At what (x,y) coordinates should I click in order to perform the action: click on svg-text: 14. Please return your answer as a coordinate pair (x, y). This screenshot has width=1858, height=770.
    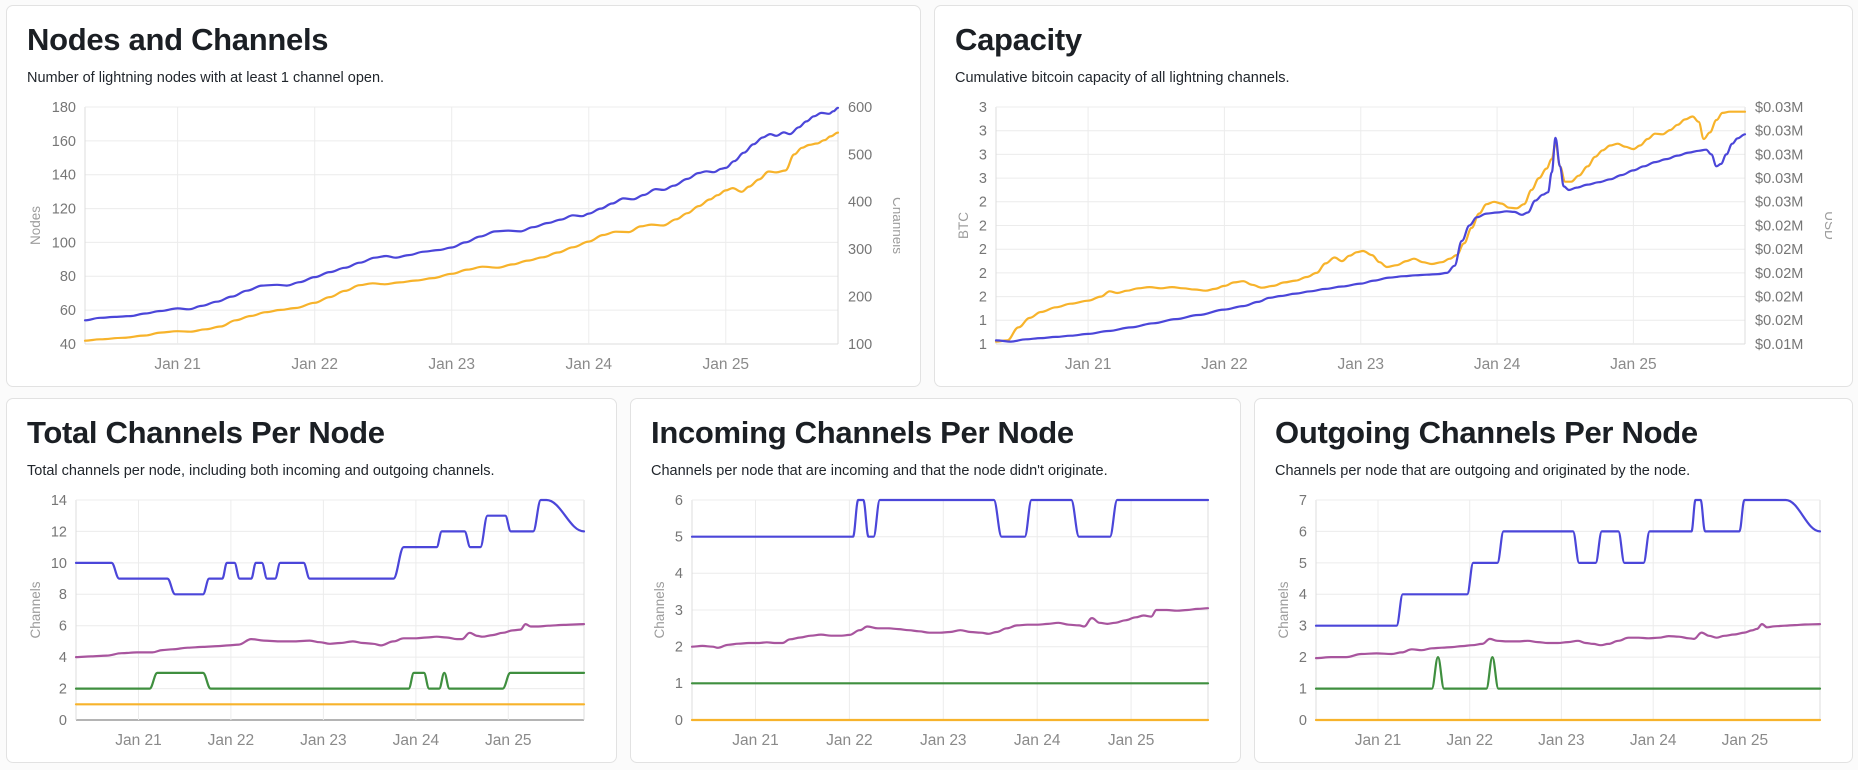
    Looking at the image, I should click on (59, 501).